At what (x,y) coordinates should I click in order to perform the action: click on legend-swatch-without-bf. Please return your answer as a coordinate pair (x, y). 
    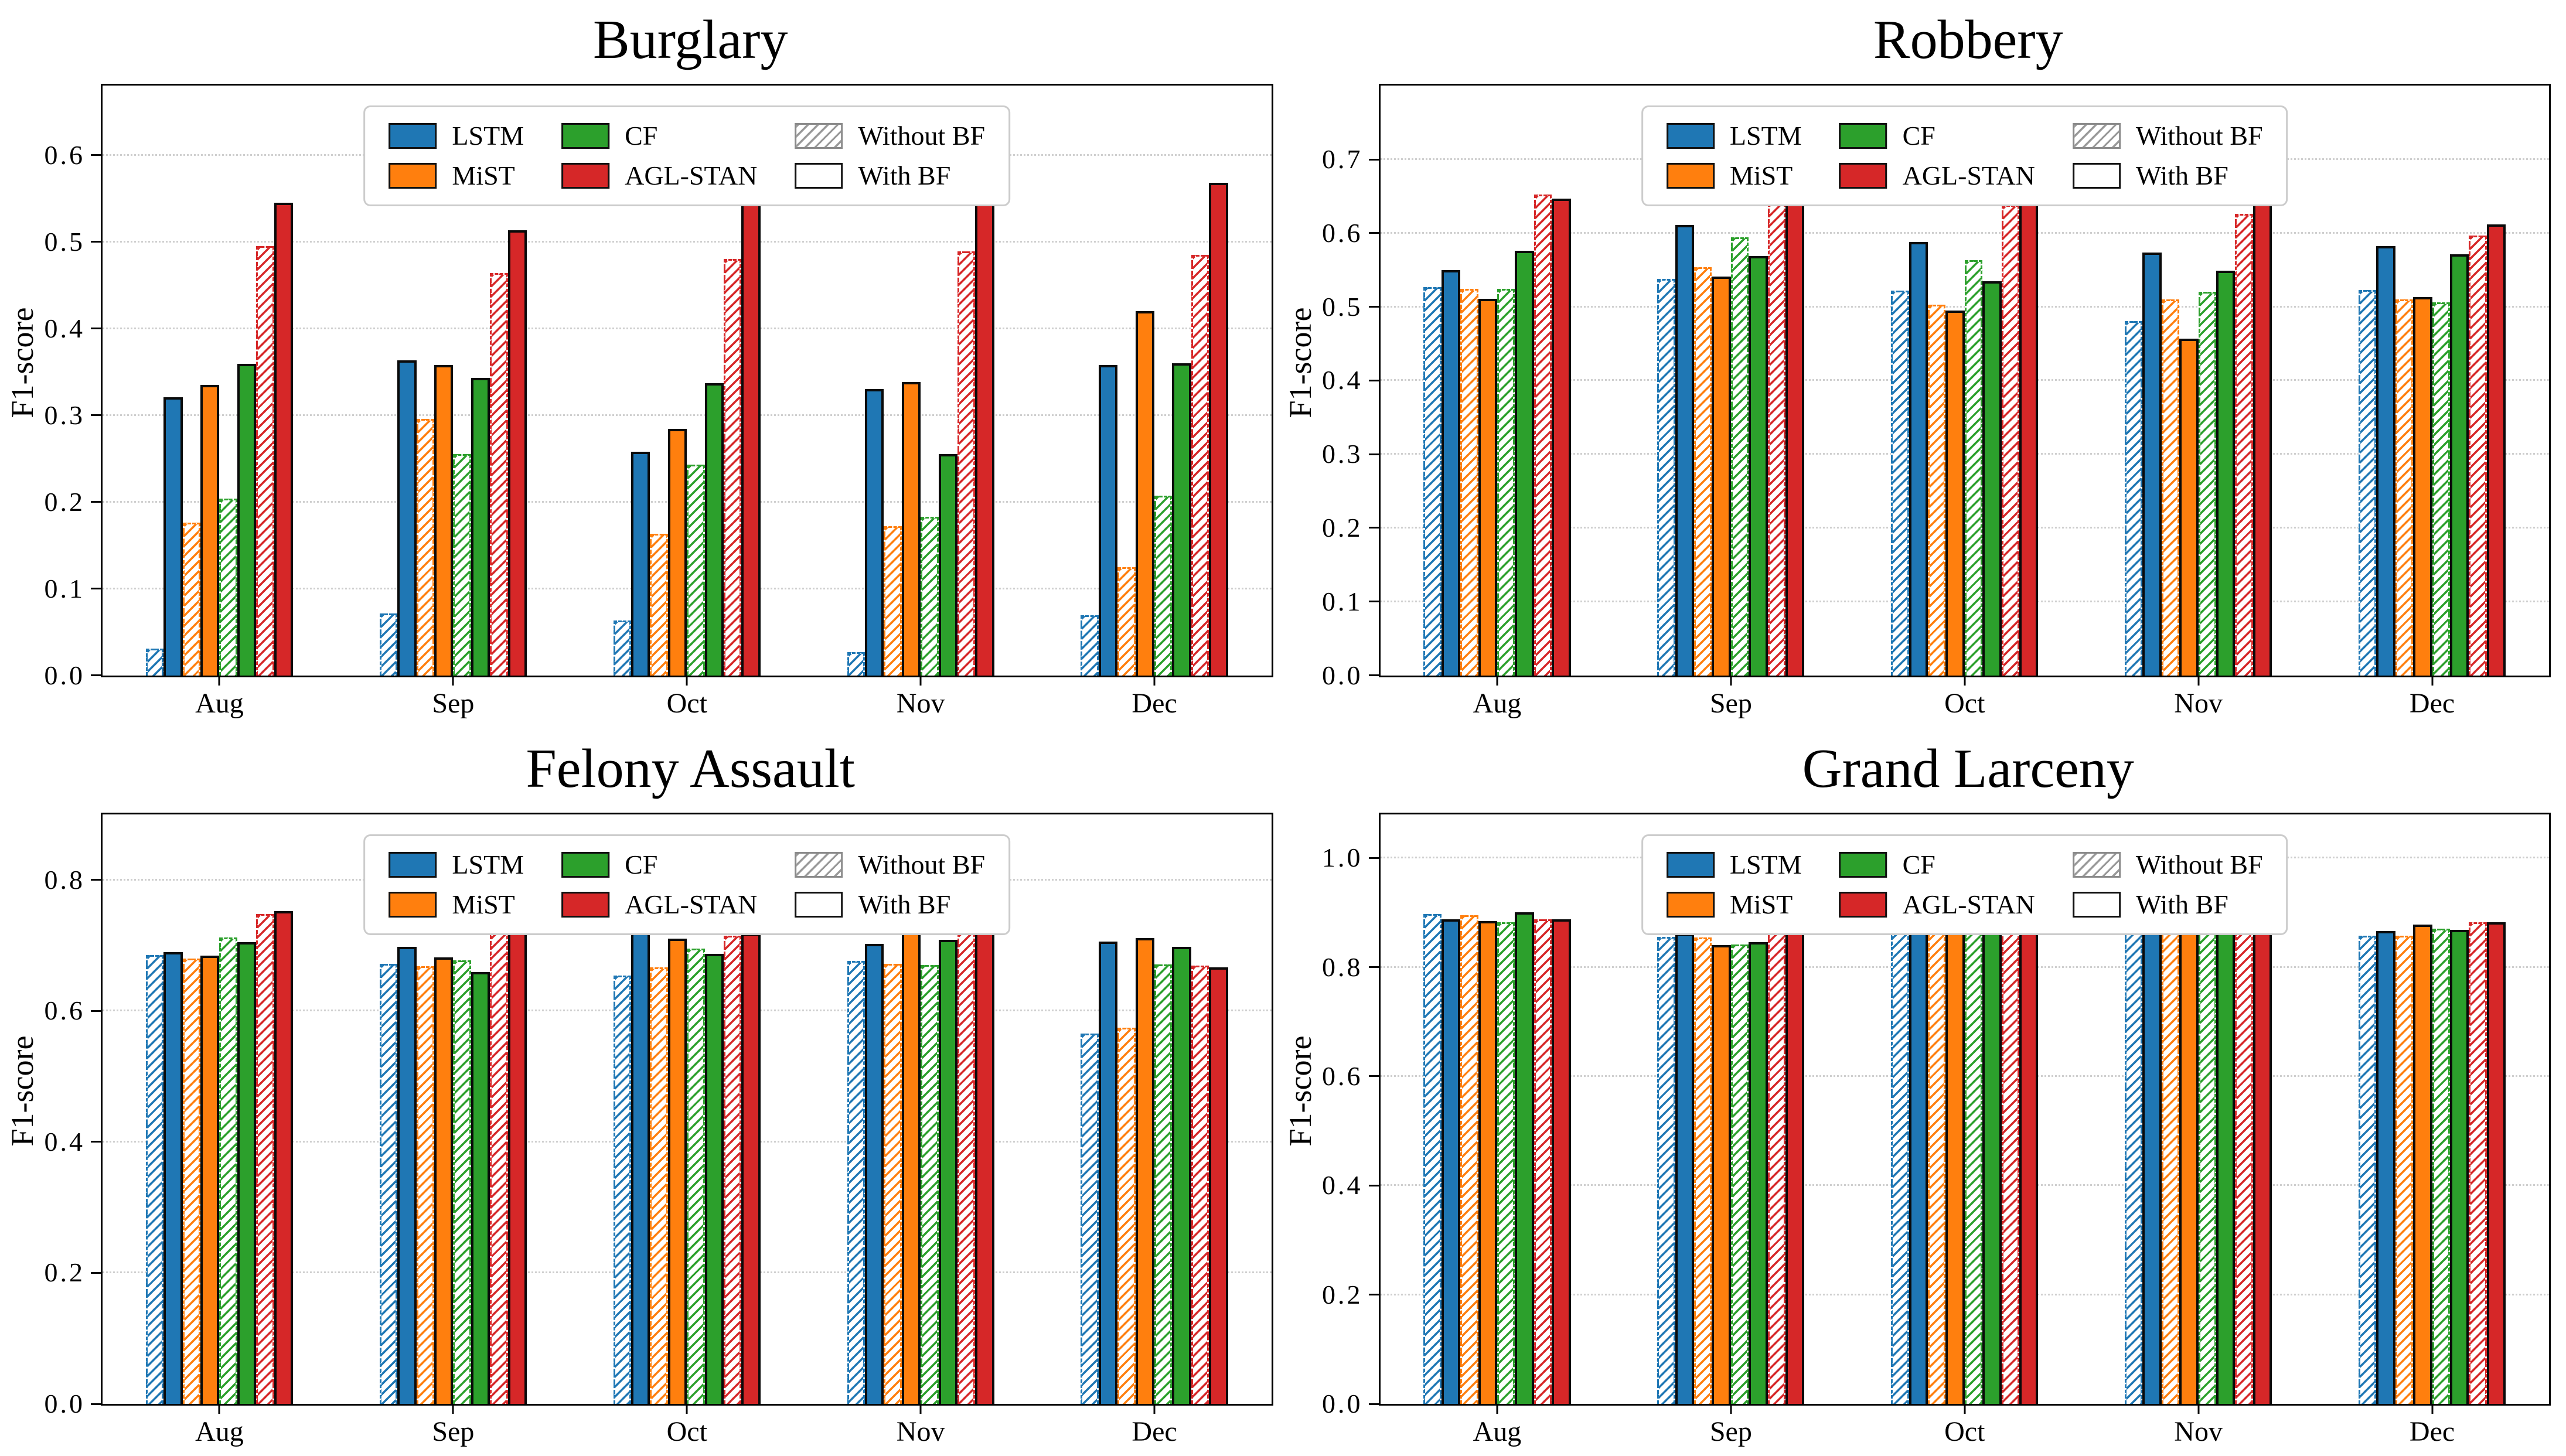
    Looking at the image, I should click on (2096, 864).